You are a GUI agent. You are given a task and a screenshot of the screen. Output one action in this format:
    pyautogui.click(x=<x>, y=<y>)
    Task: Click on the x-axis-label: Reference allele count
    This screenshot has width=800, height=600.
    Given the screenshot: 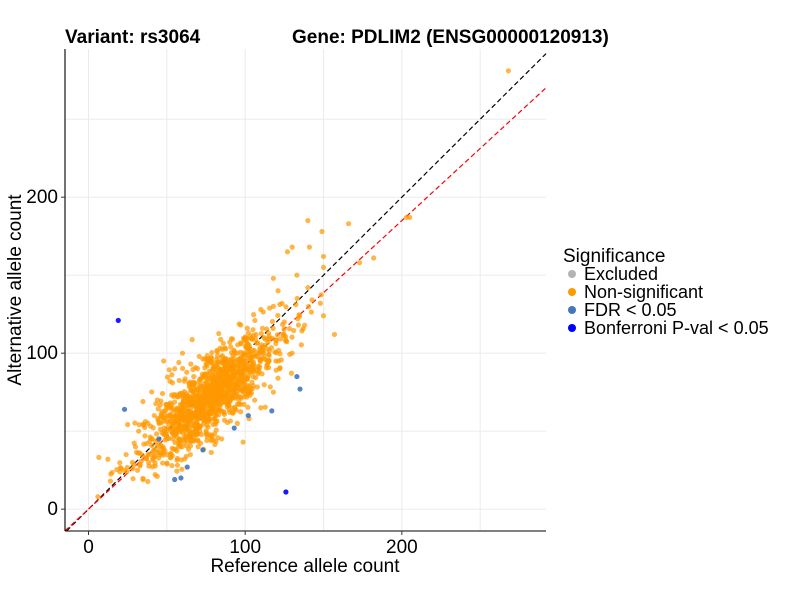 What is the action you would take?
    pyautogui.click(x=305, y=566)
    